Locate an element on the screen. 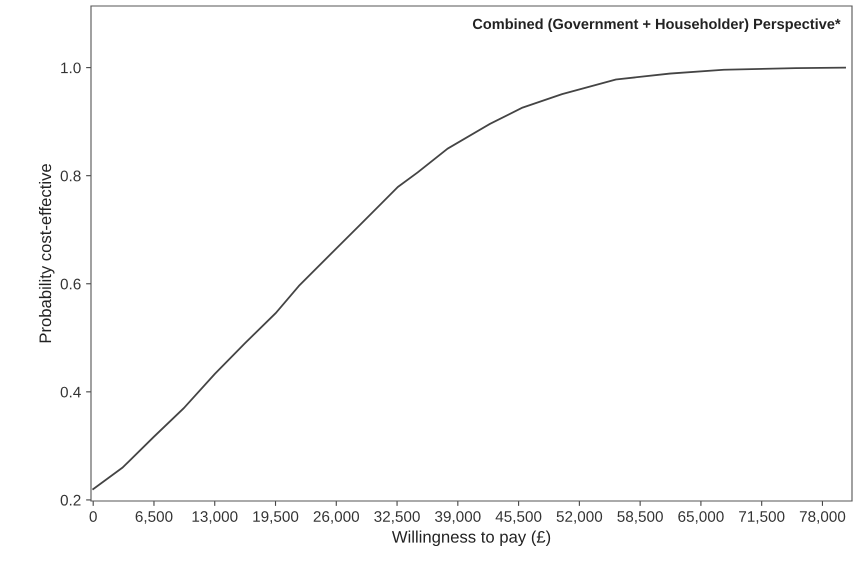 This screenshot has height=567, width=856. text: Combined (Government + Householder) Perspective* is located at coordinates (656, 25).